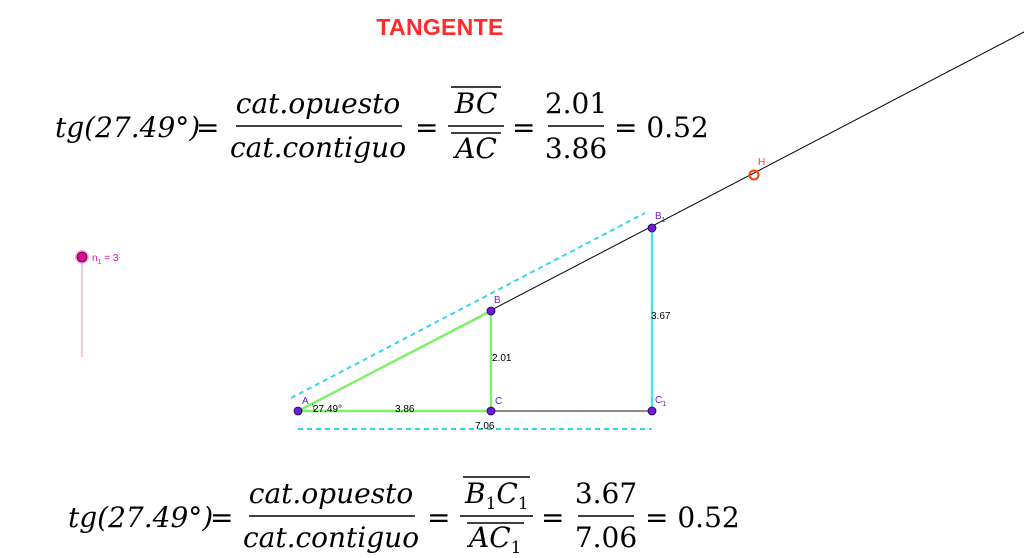 This screenshot has width=1024, height=558. Describe the element at coordinates (476, 103) in the screenshot. I see `formula-1-segment-bc: BC` at that location.